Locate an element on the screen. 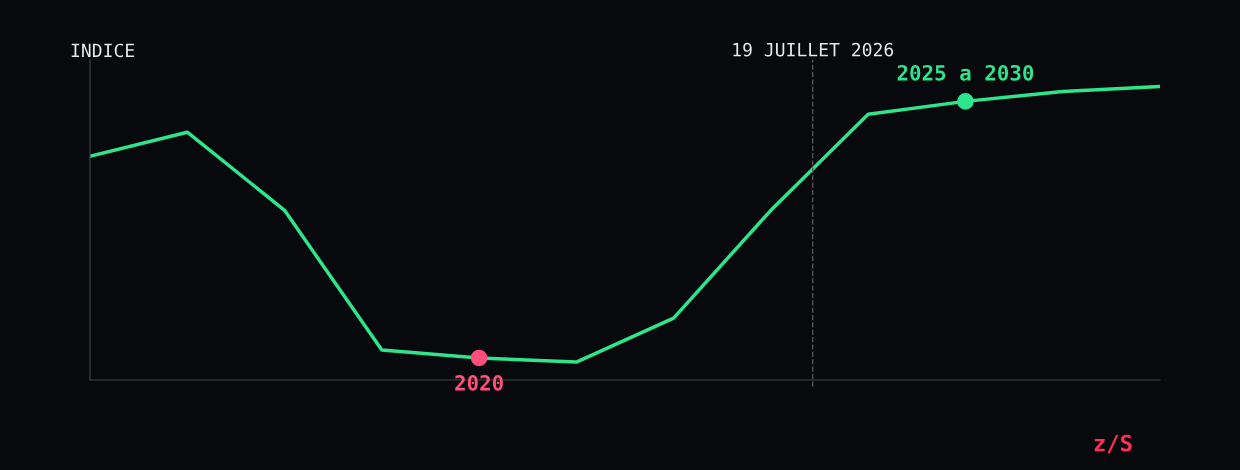  annotation: 2025 a 2030 is located at coordinates (965, 72).